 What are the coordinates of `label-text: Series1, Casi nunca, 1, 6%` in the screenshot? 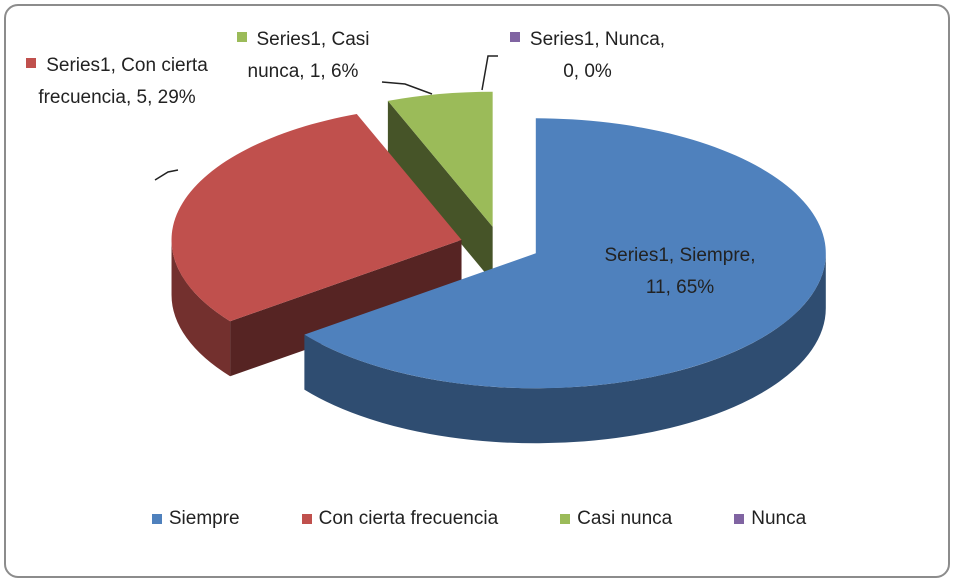 It's located at (308, 55).